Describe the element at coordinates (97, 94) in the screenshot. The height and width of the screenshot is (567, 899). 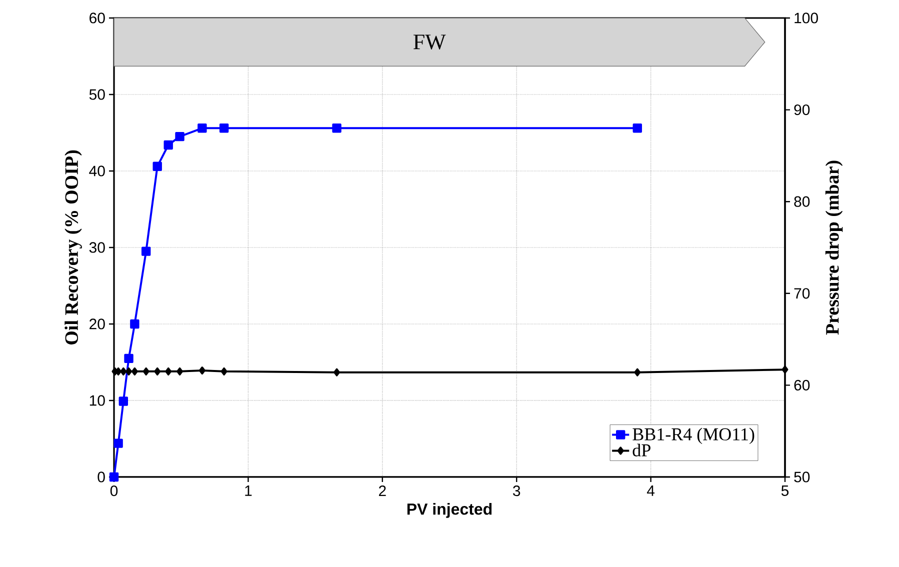
I see `y-tick-label: 50` at that location.